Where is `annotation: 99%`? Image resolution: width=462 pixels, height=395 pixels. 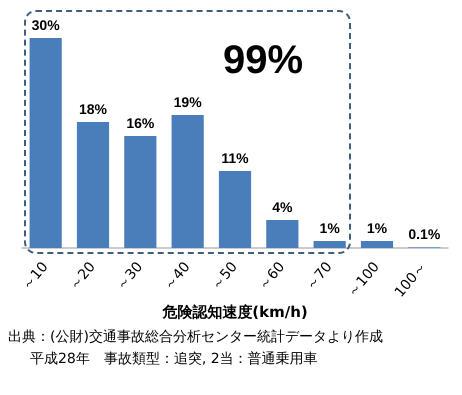 annotation: 99% is located at coordinates (263, 60).